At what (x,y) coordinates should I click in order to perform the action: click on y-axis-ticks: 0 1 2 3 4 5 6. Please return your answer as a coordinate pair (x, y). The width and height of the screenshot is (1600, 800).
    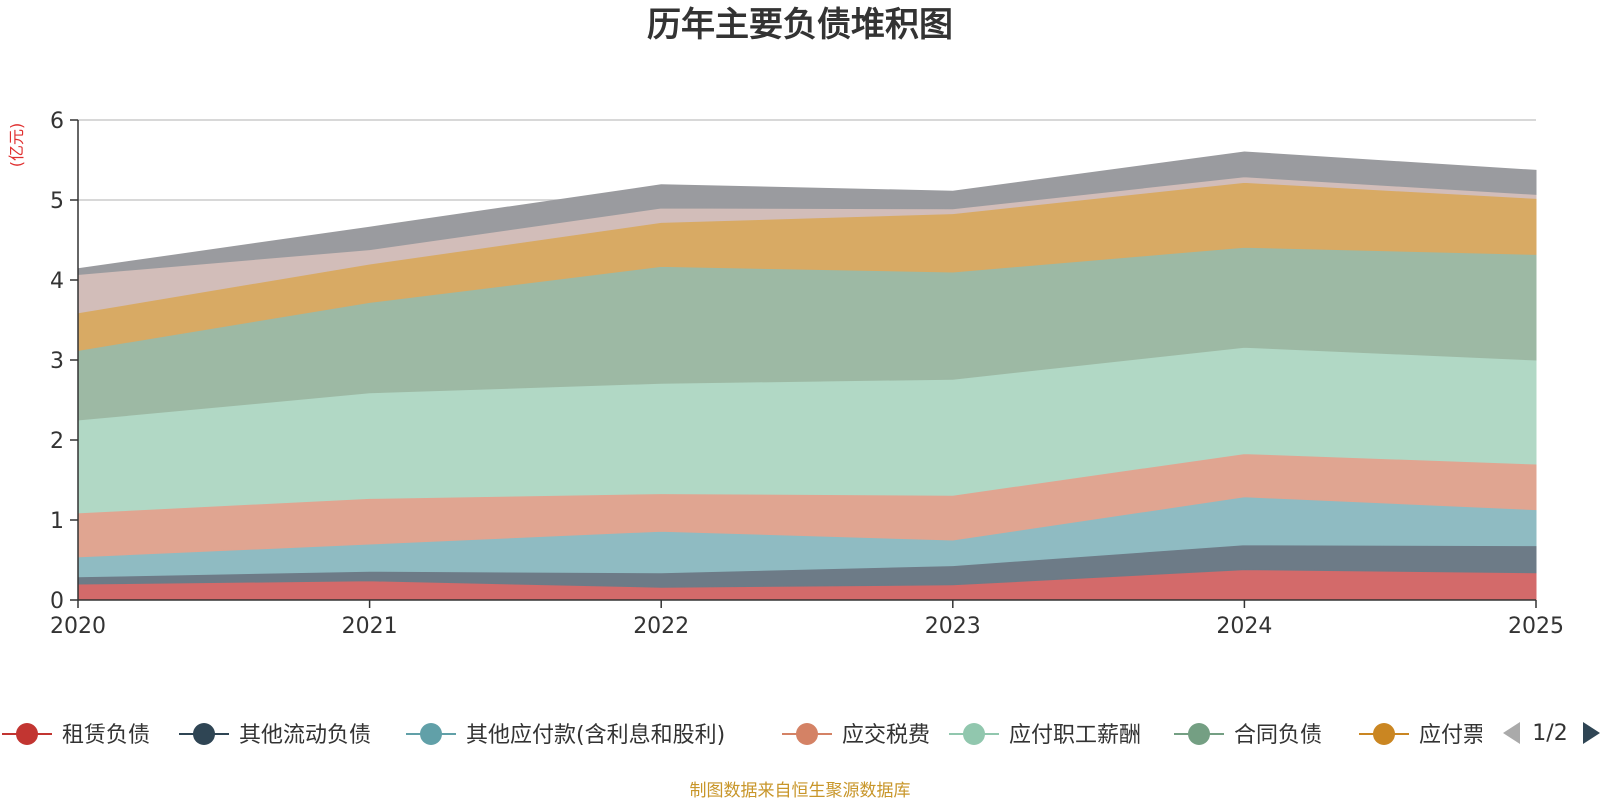
    Looking at the image, I should click on (64, 361).